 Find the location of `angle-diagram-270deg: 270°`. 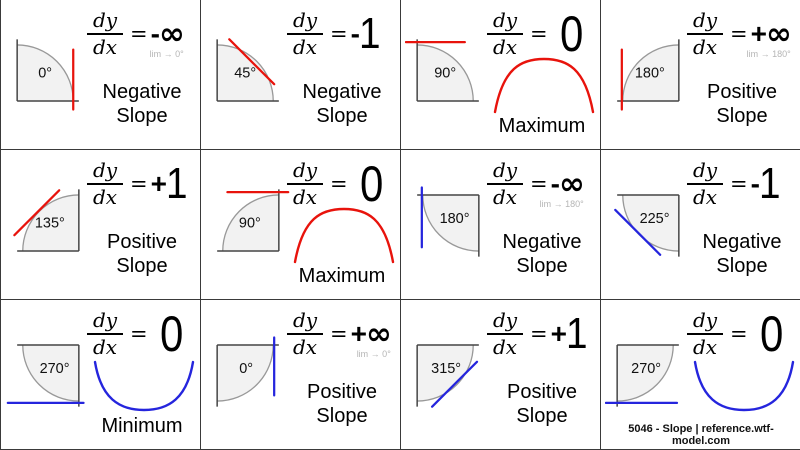

angle-diagram-270deg: 270° is located at coordinates (45, 375).